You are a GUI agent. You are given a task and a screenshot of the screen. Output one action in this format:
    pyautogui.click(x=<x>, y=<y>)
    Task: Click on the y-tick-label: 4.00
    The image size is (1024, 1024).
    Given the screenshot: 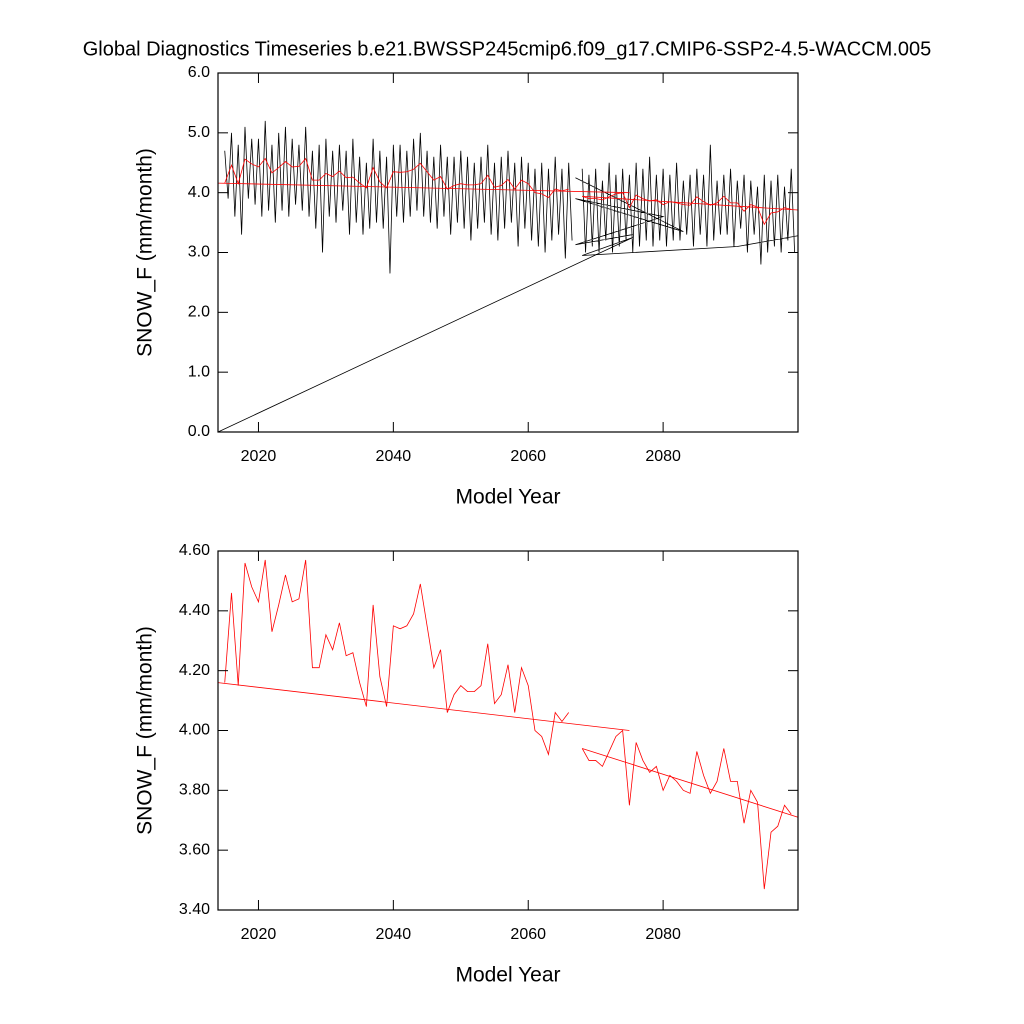 What is the action you would take?
    pyautogui.click(x=194, y=730)
    